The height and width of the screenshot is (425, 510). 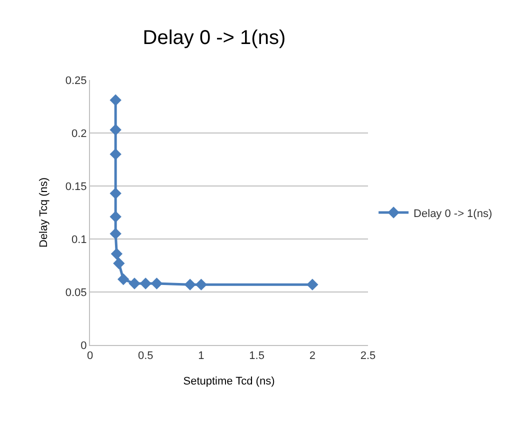 What do you see at coordinates (229, 381) in the screenshot?
I see `x-axis-title: Setuptime Tcd (ns)` at bounding box center [229, 381].